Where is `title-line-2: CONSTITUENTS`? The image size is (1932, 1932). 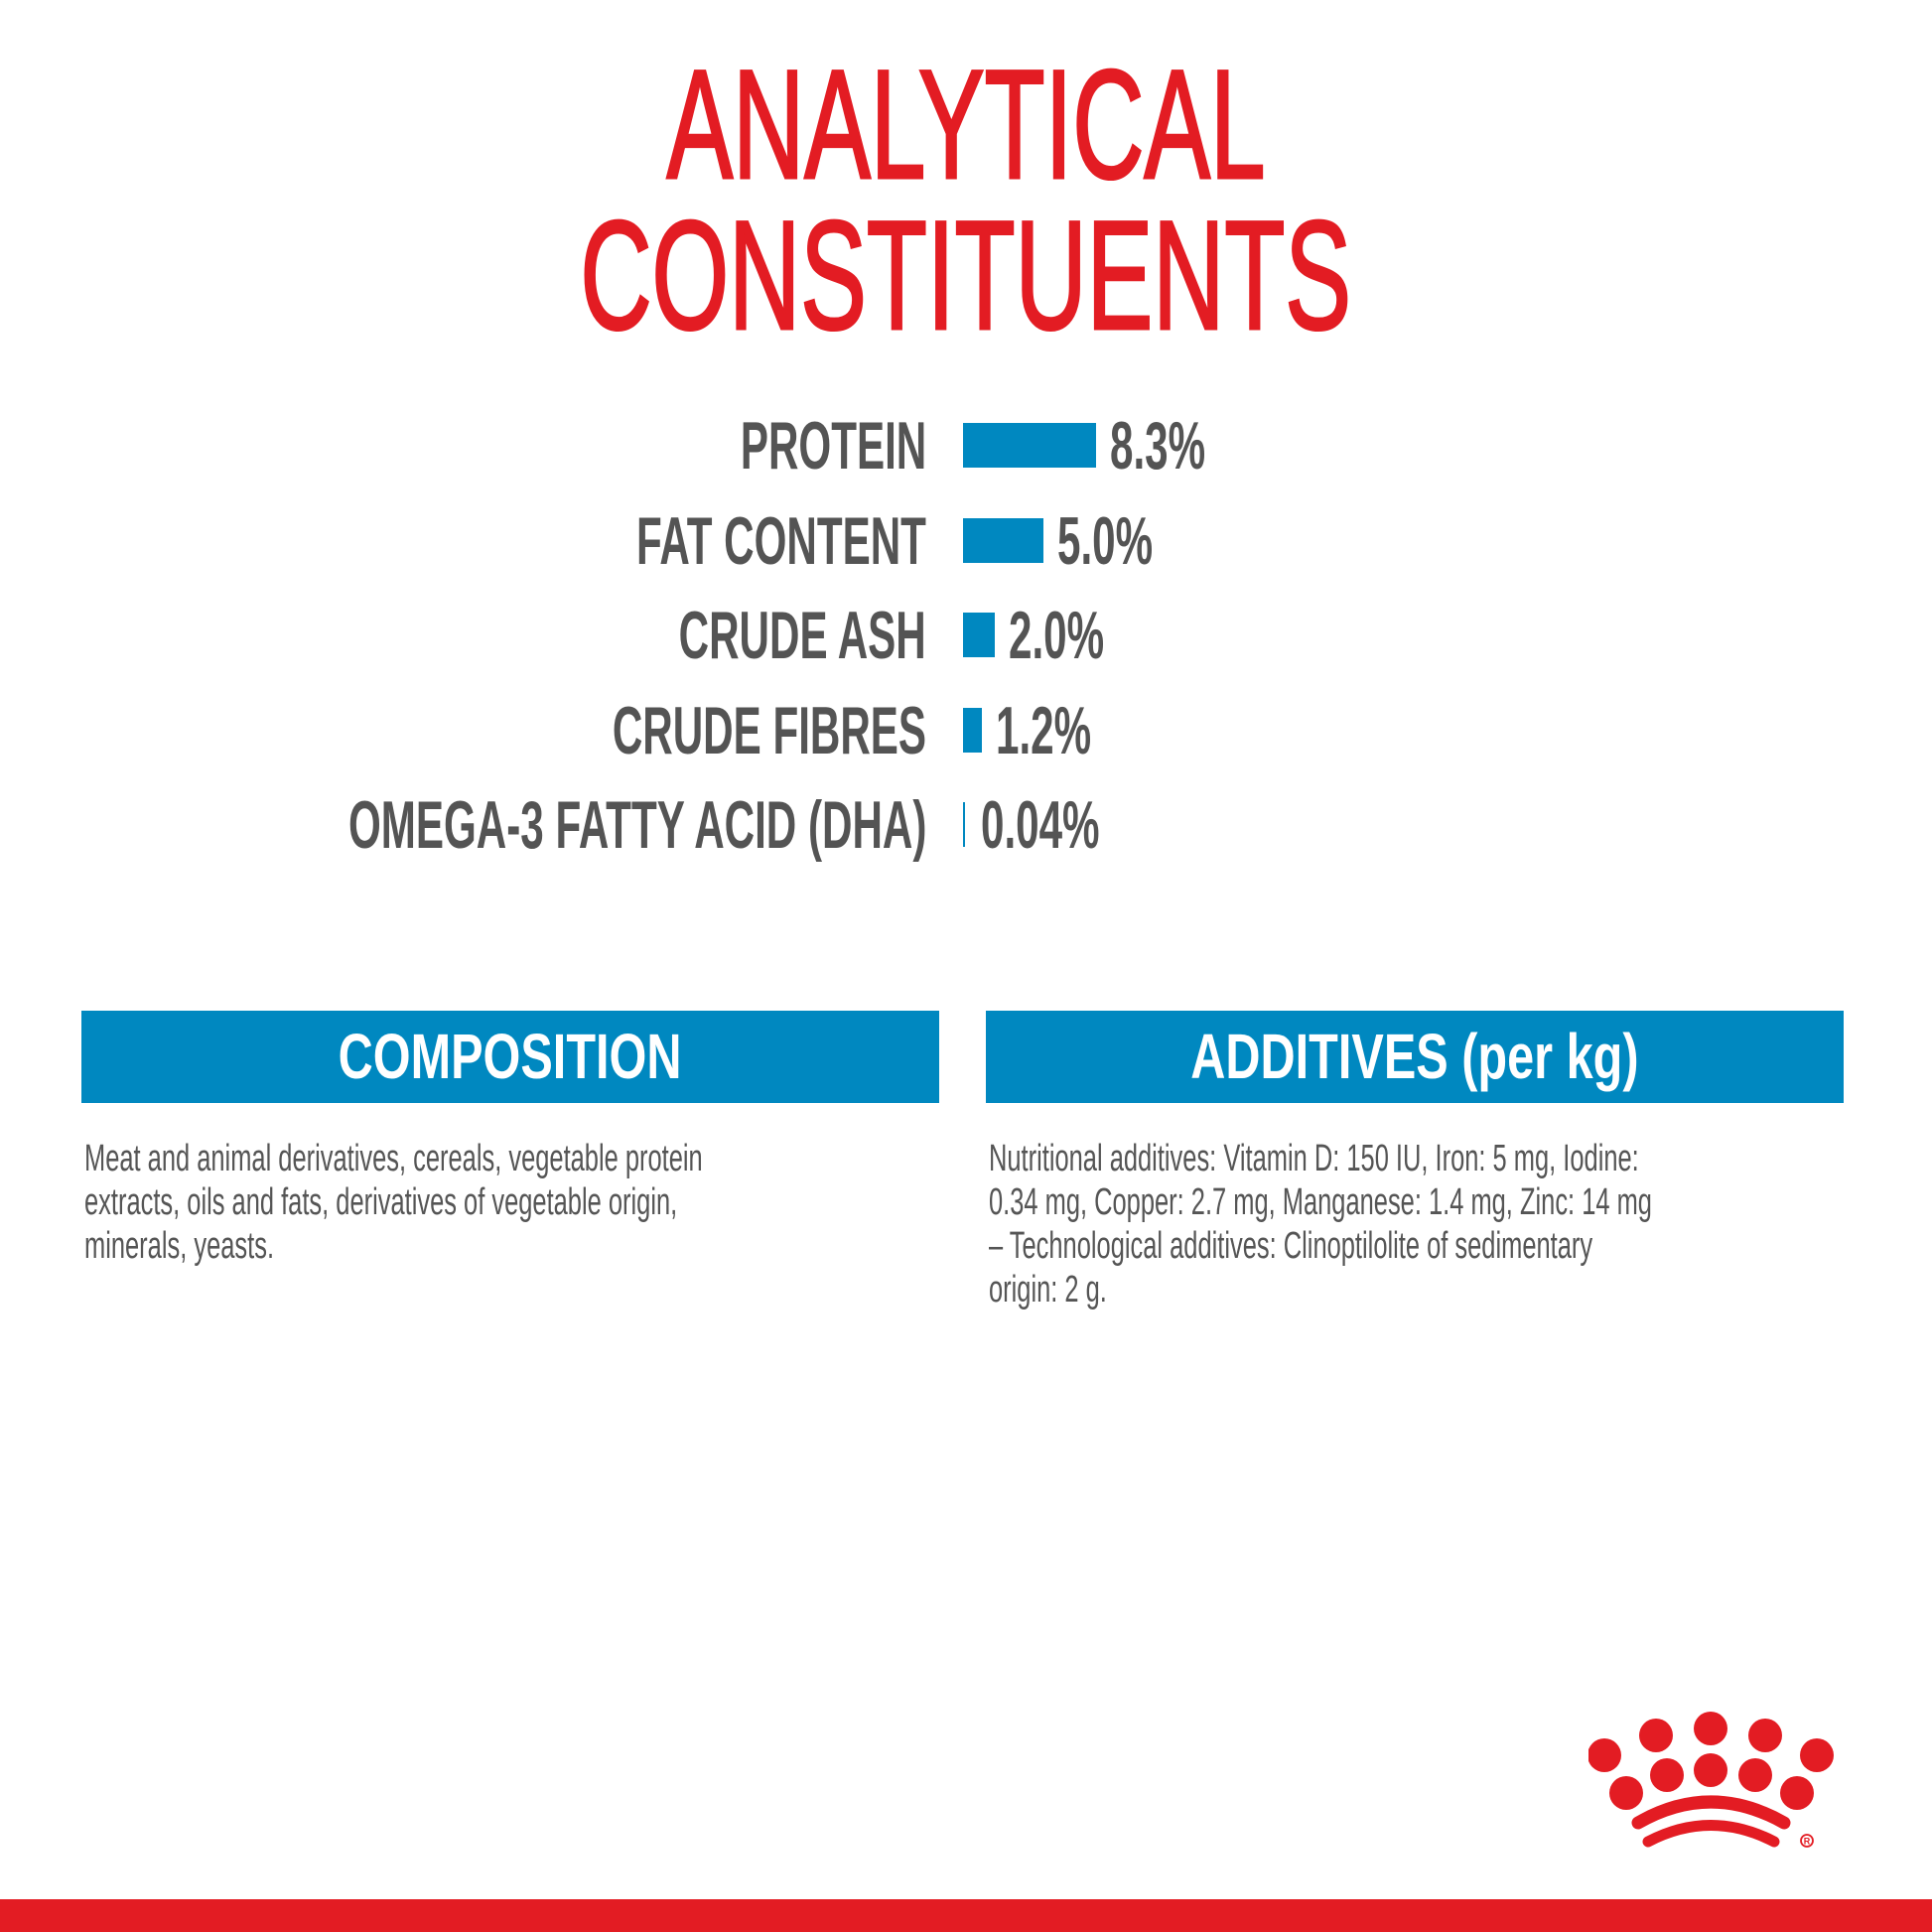 title-line-2: CONSTITUENTS is located at coordinates (966, 276).